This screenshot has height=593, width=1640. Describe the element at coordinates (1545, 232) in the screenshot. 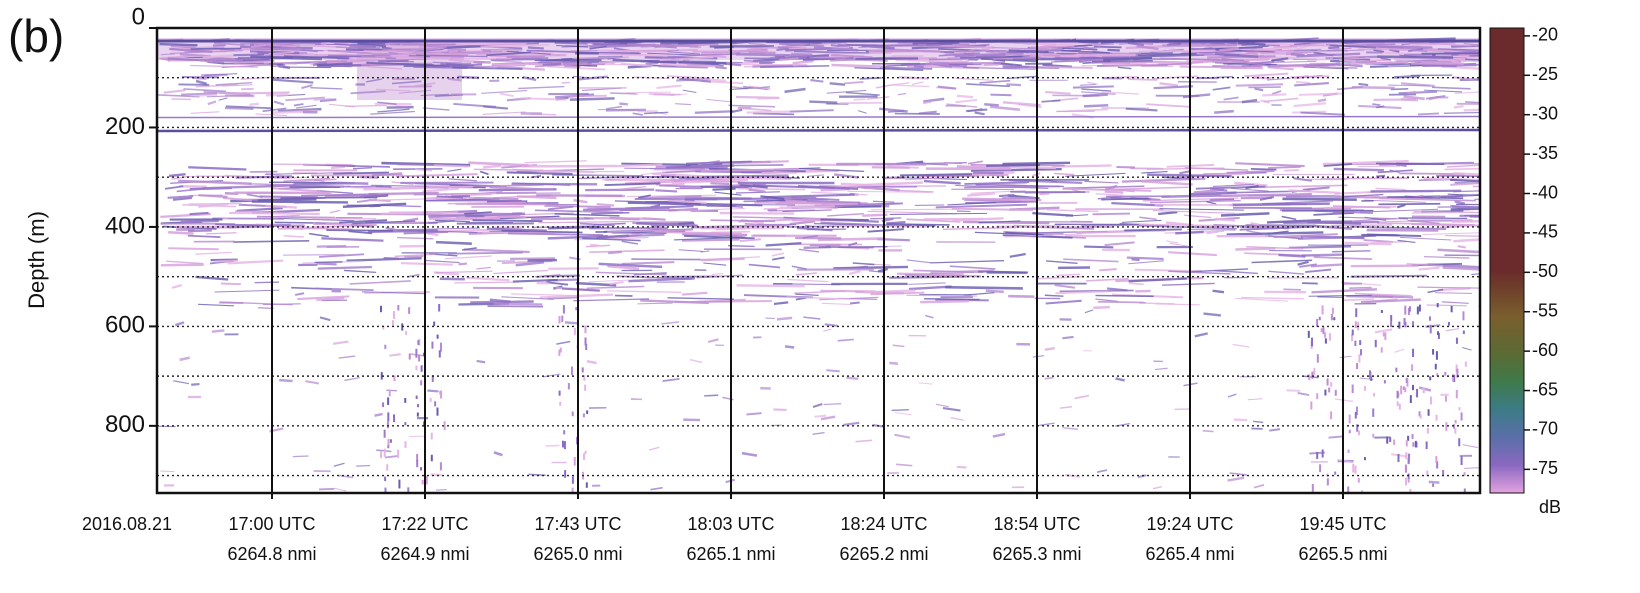

I see `colorbar-tick-label: -45` at that location.